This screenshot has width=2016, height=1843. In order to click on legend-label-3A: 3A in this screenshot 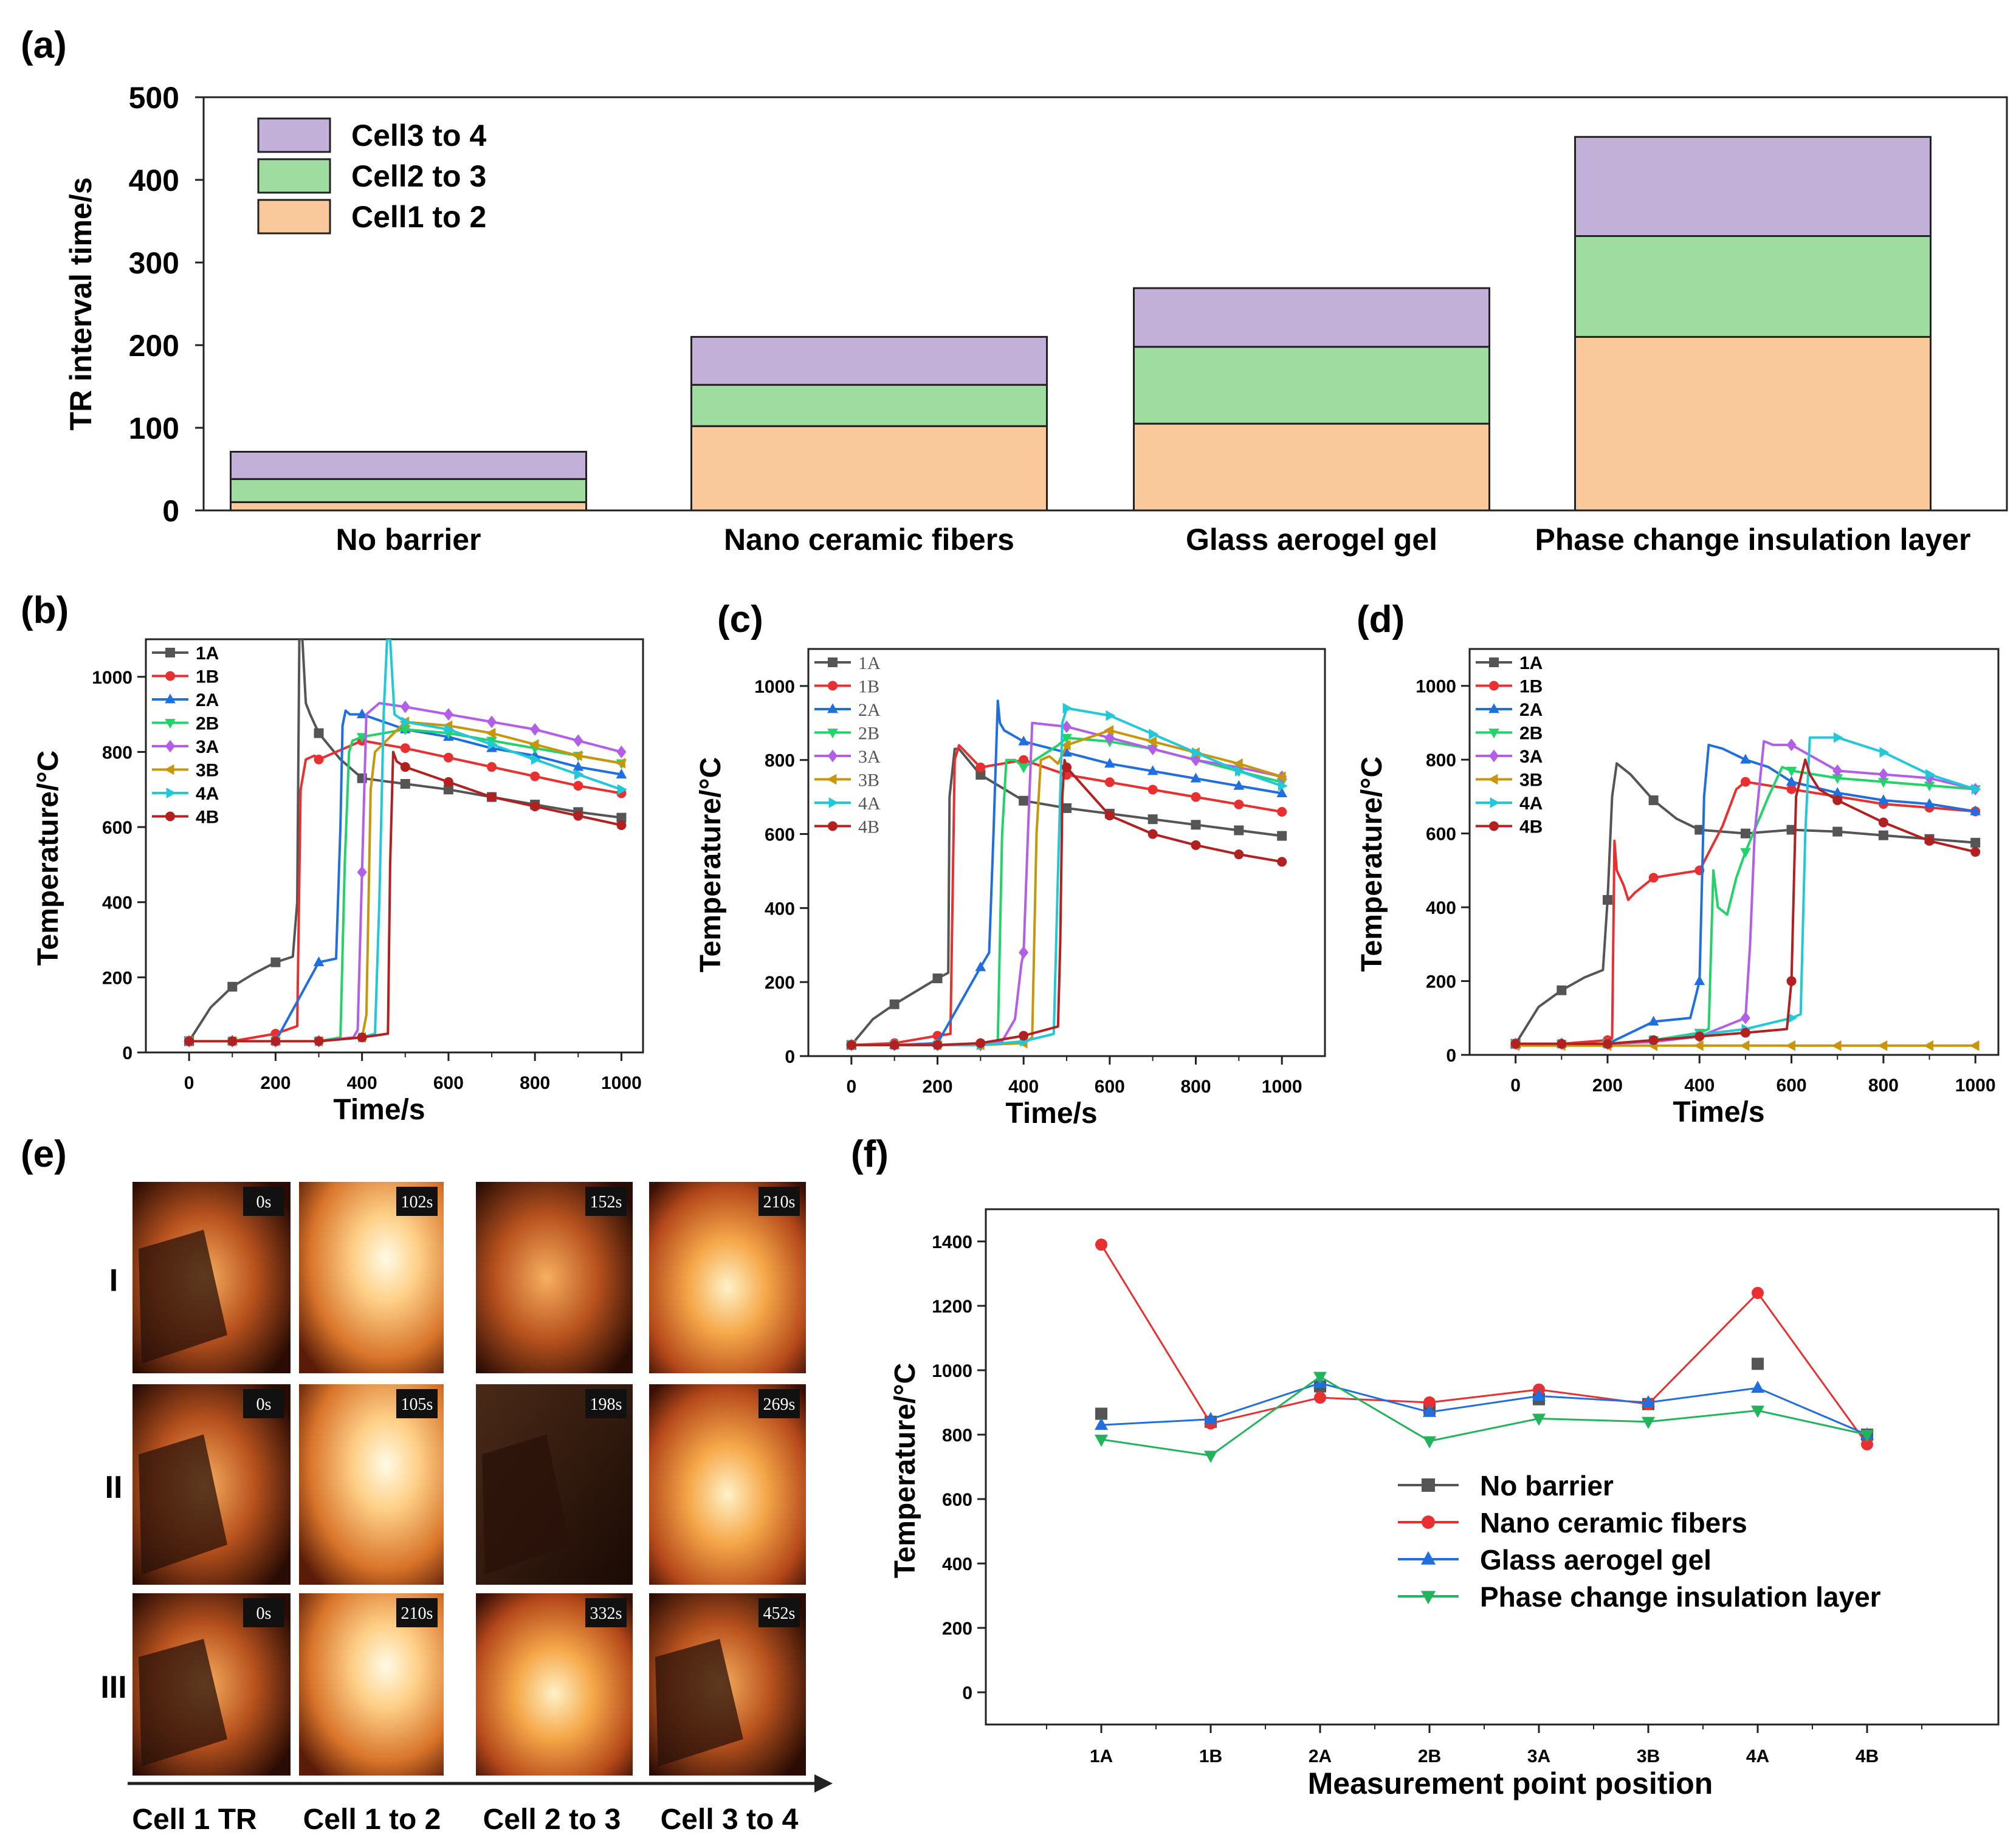, I will do `click(869, 757)`.